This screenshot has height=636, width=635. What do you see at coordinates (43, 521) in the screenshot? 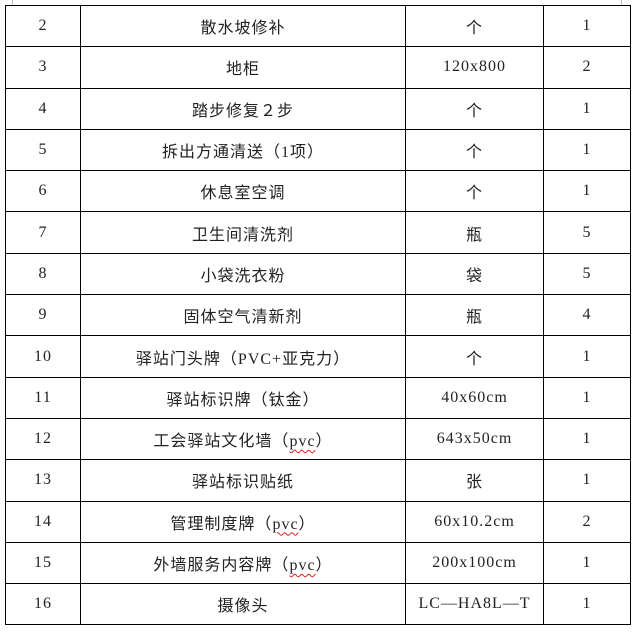
I see `cell-number: 14` at bounding box center [43, 521].